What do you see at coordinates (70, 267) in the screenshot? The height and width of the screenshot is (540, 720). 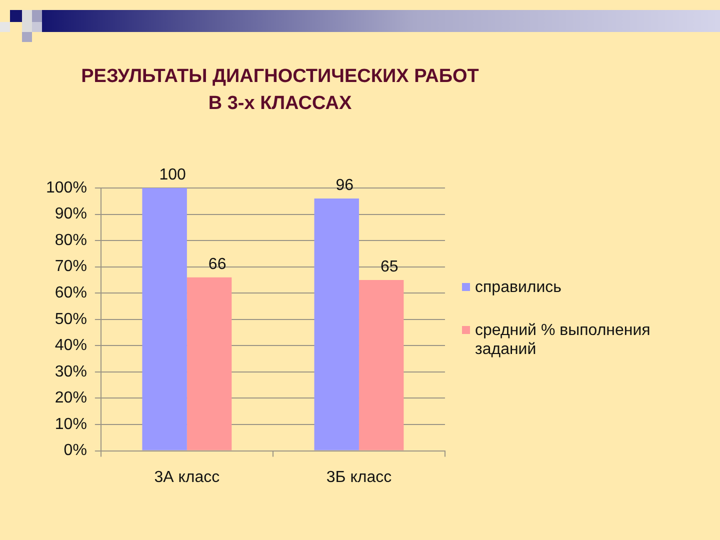 I see `y-tick-label: 70%` at bounding box center [70, 267].